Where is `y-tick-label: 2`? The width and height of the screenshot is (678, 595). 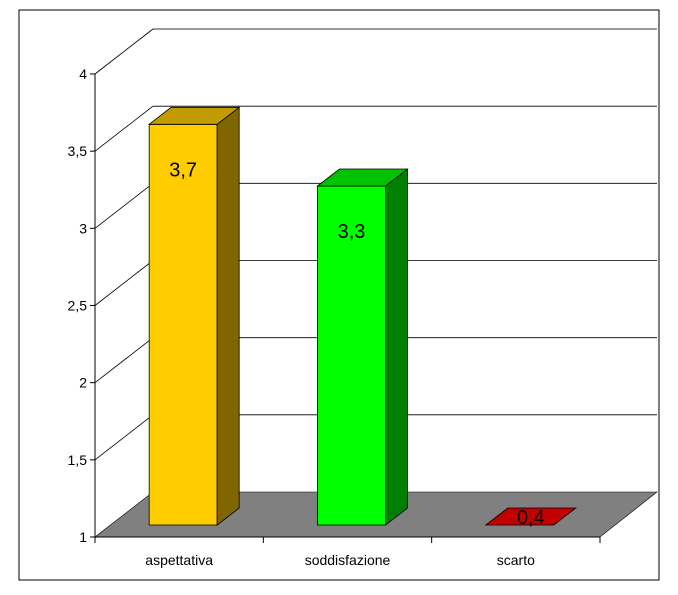 y-tick-label: 2 is located at coordinates (83, 383).